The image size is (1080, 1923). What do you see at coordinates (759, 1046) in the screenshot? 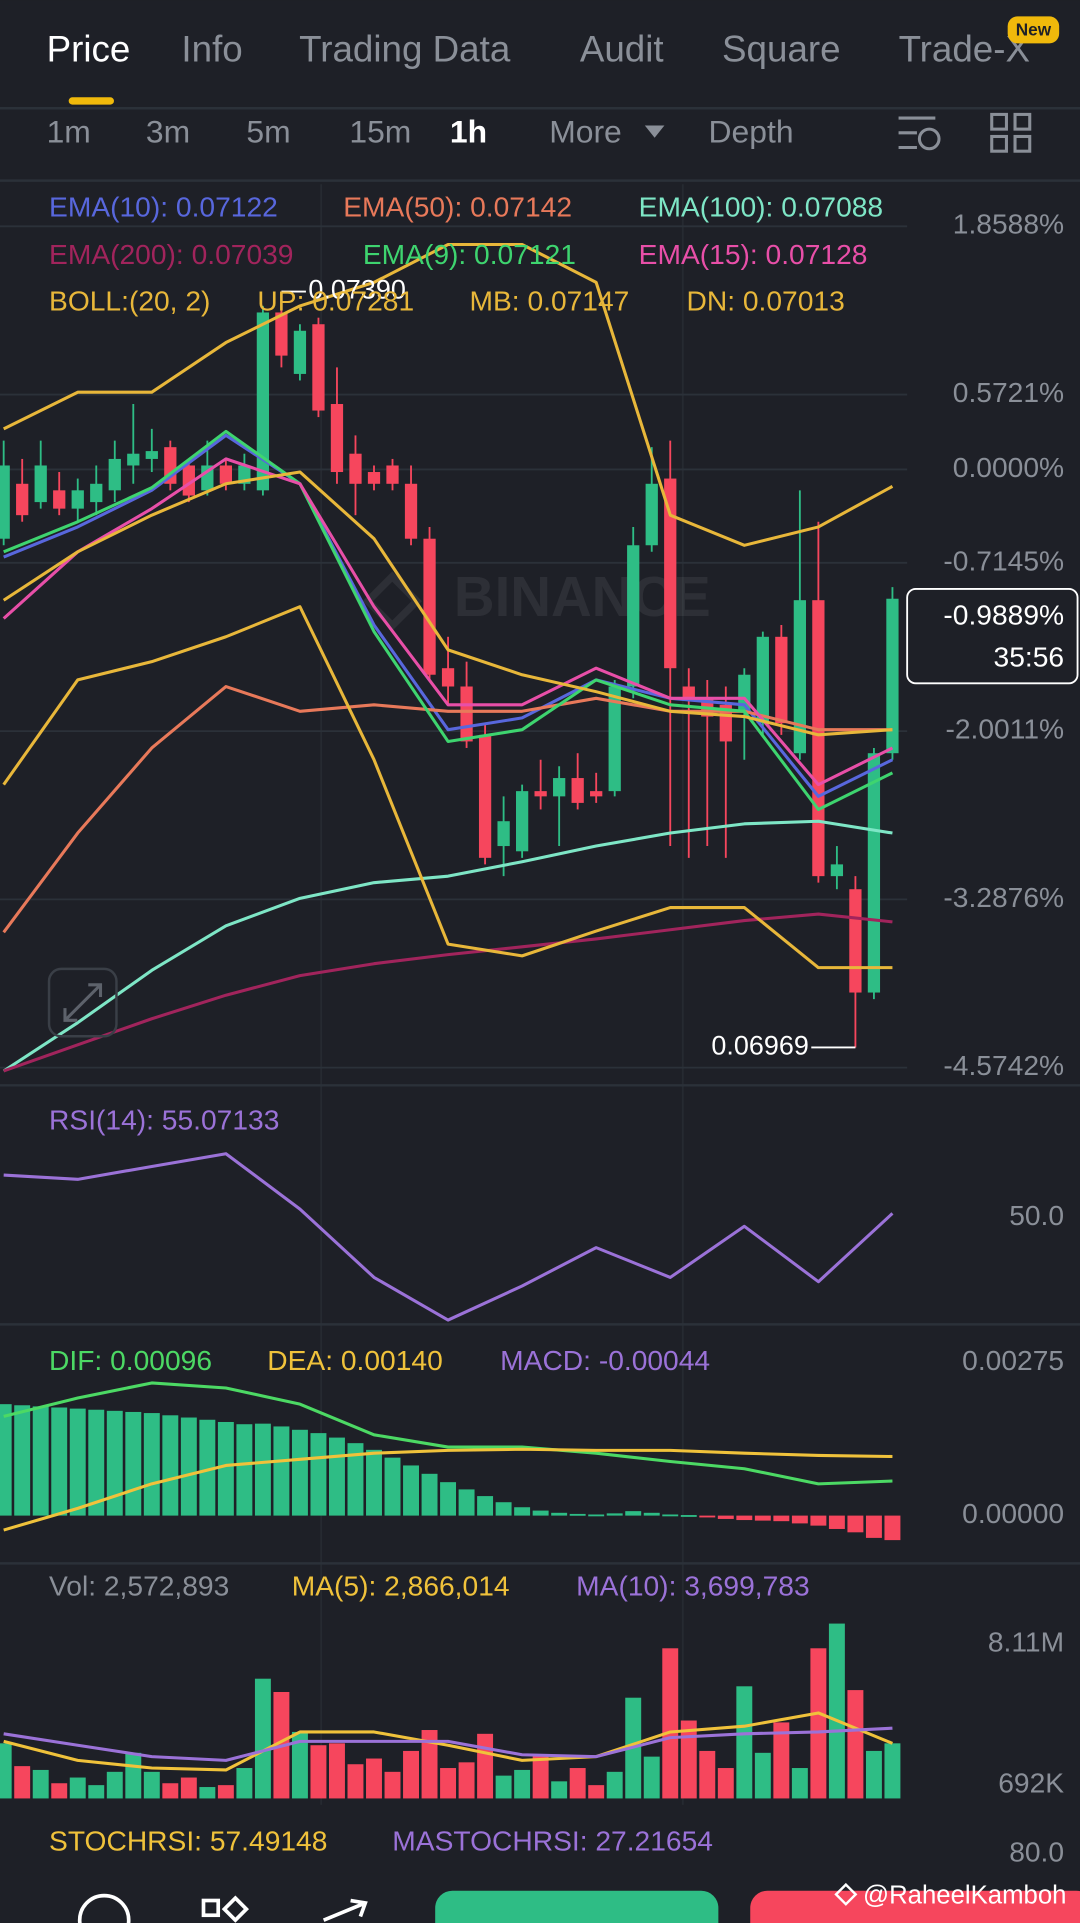
I see `low-label: 0.06969` at bounding box center [759, 1046].